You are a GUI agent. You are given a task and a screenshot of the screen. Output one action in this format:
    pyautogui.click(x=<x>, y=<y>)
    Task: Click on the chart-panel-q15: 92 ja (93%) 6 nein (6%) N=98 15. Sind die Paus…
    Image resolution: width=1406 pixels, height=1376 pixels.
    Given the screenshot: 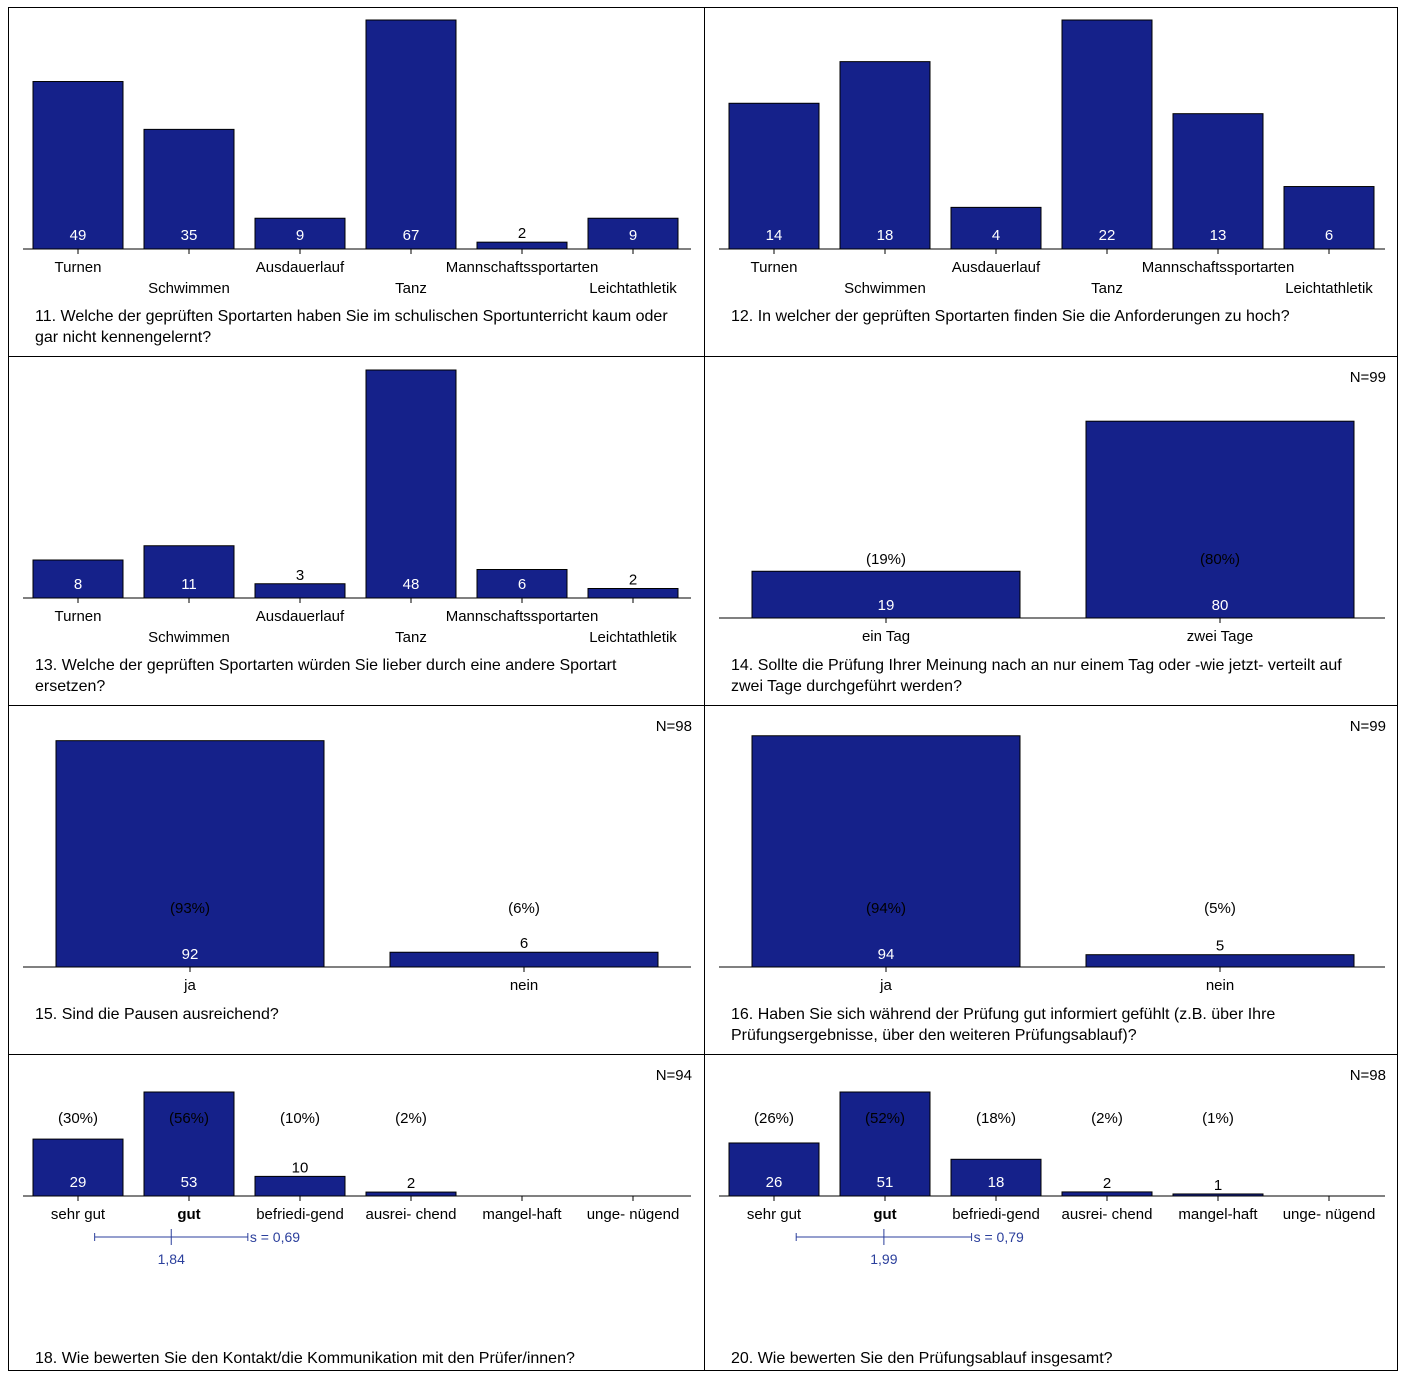 What is the action you would take?
    pyautogui.click(x=356, y=879)
    